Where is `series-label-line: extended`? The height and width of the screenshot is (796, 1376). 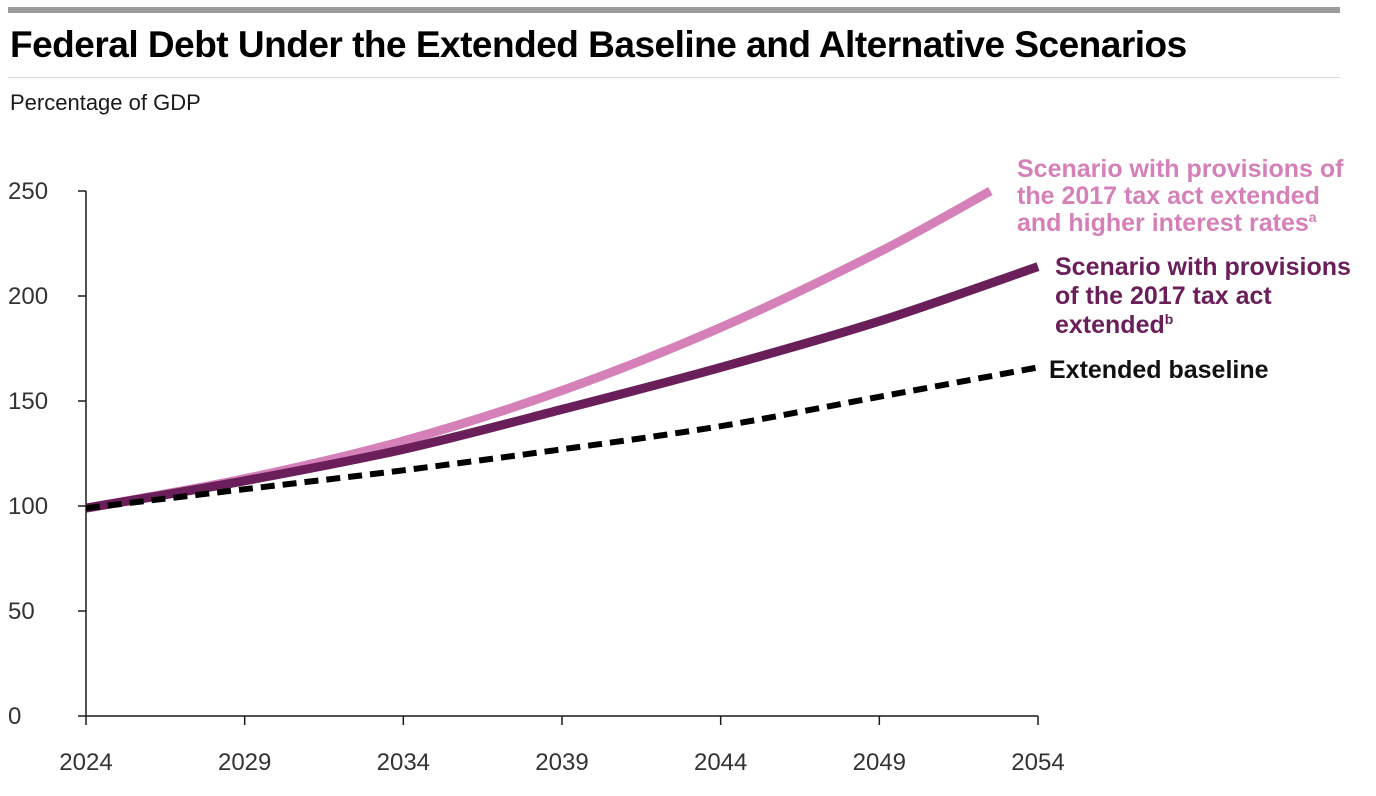
series-label-line: extended is located at coordinates (1110, 325).